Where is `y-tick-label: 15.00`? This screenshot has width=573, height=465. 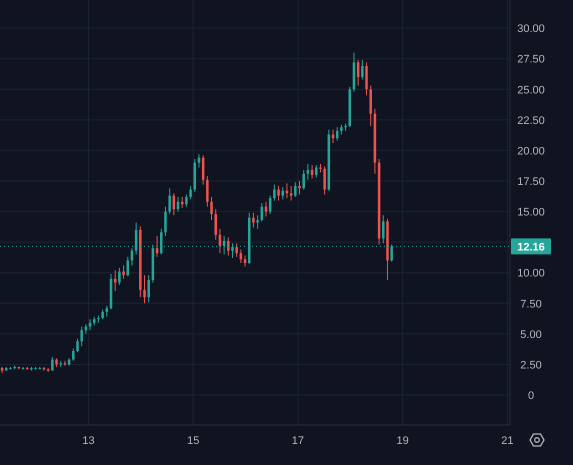
y-tick-label: 15.00 is located at coordinates (531, 212).